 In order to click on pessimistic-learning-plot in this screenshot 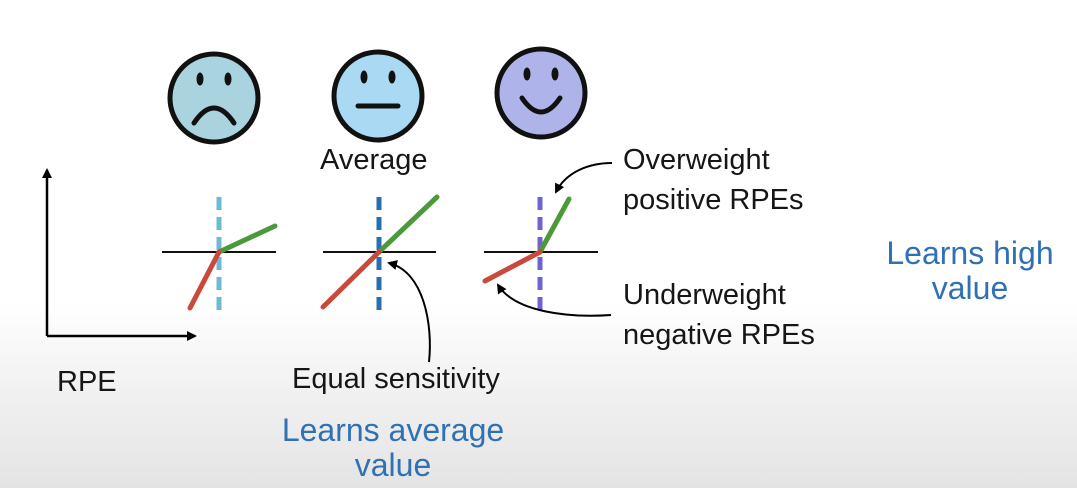, I will do `click(220, 255)`.